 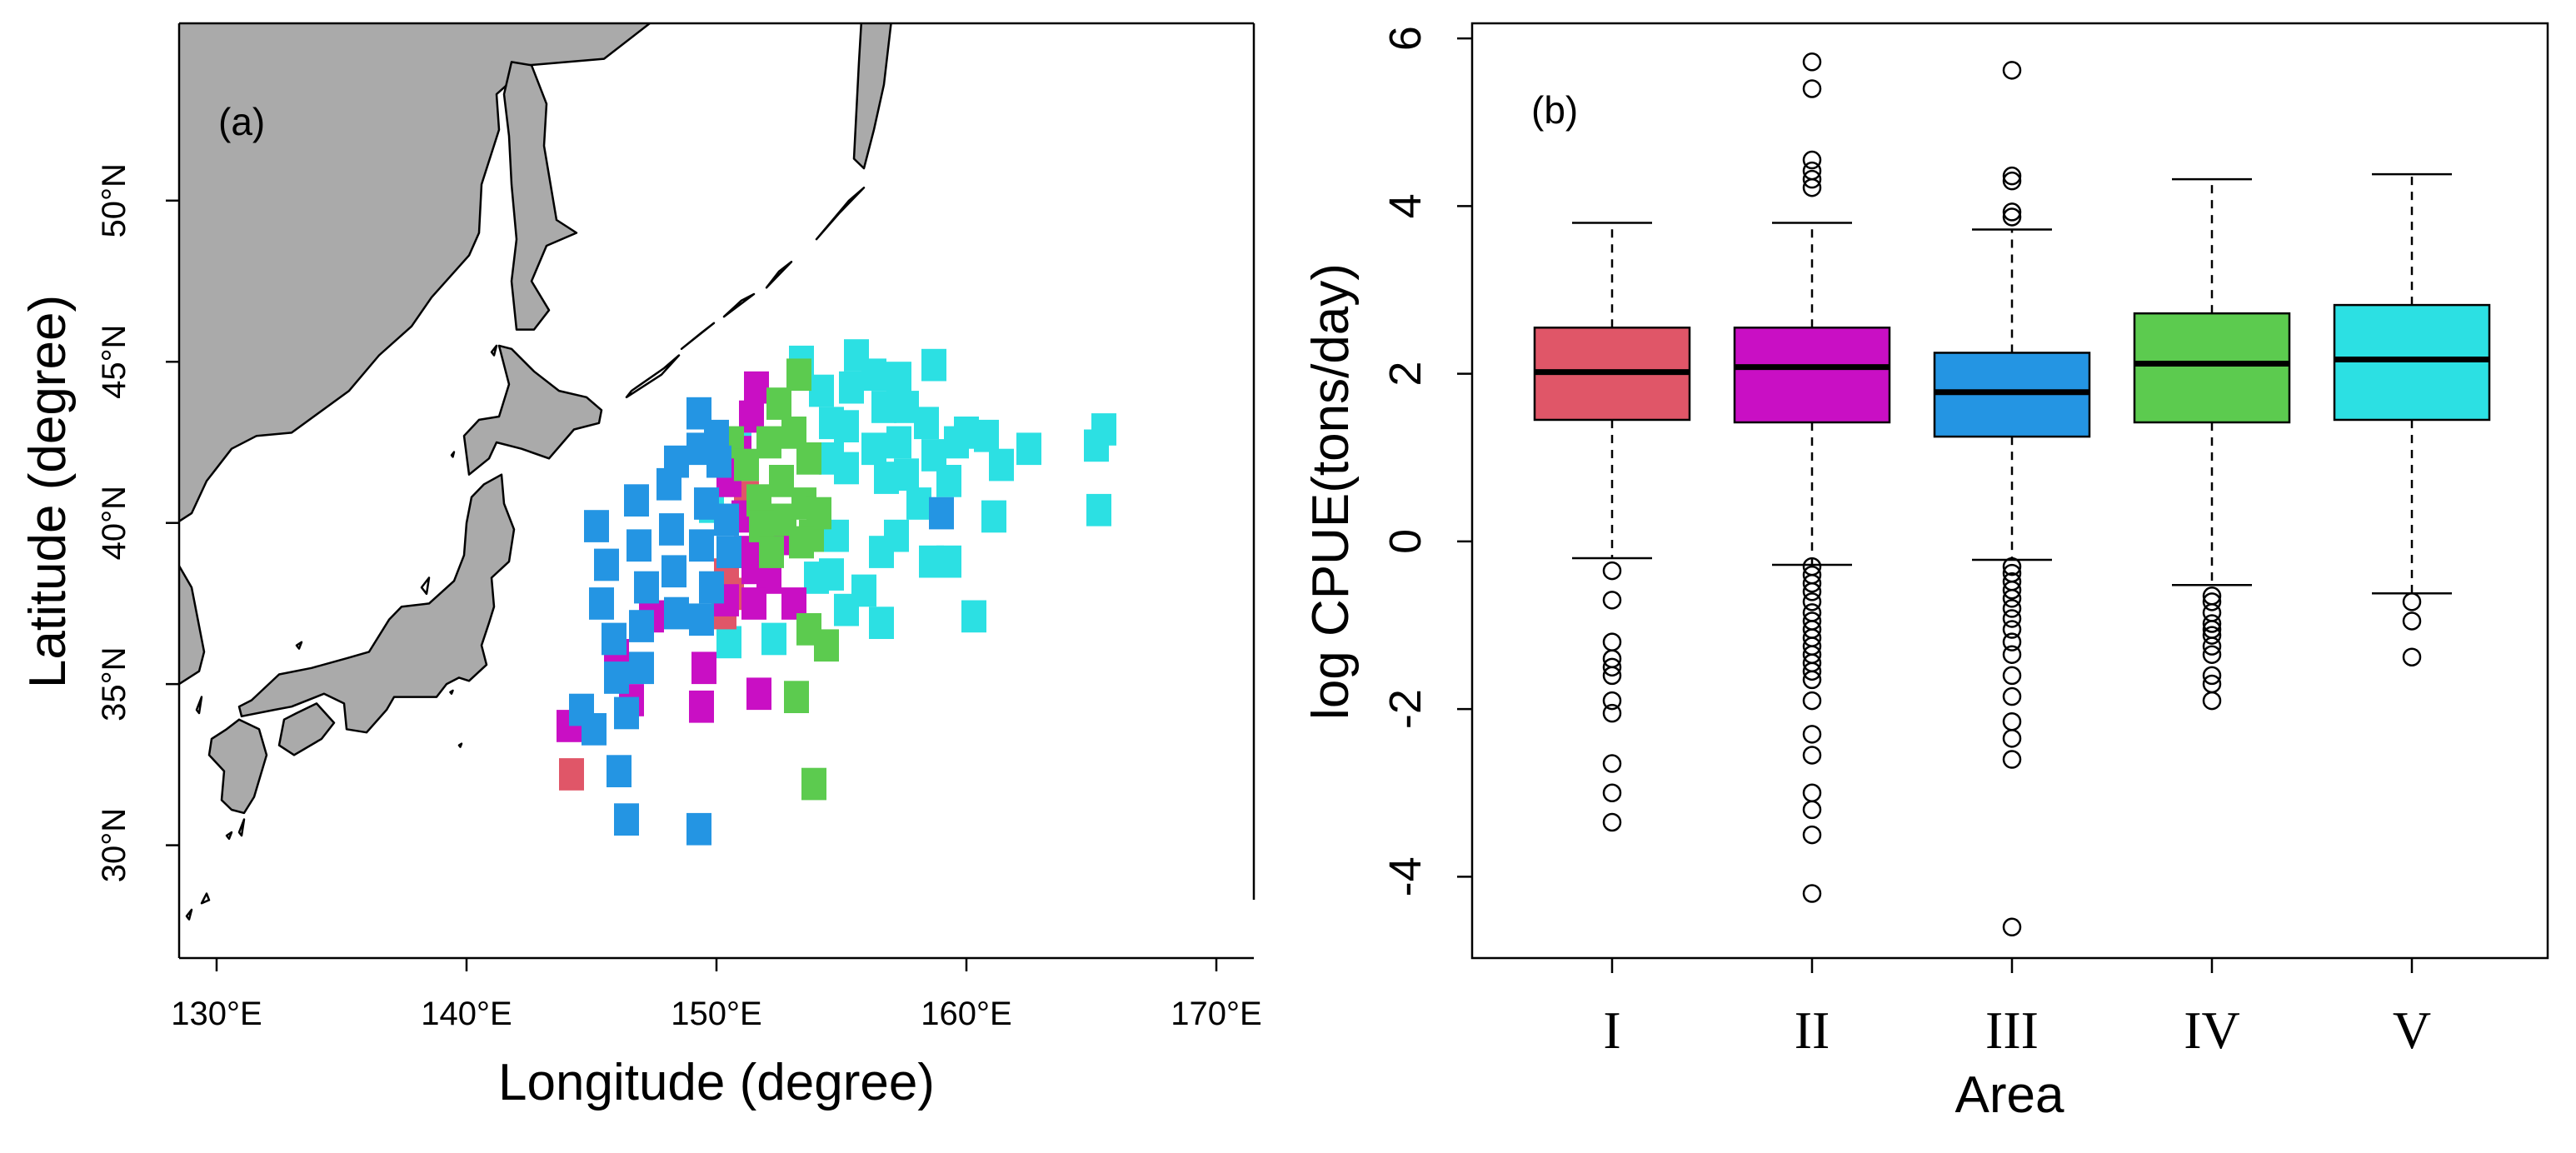 What do you see at coordinates (216, 1014) in the screenshot?
I see `map-x-tick-label: 130°E` at bounding box center [216, 1014].